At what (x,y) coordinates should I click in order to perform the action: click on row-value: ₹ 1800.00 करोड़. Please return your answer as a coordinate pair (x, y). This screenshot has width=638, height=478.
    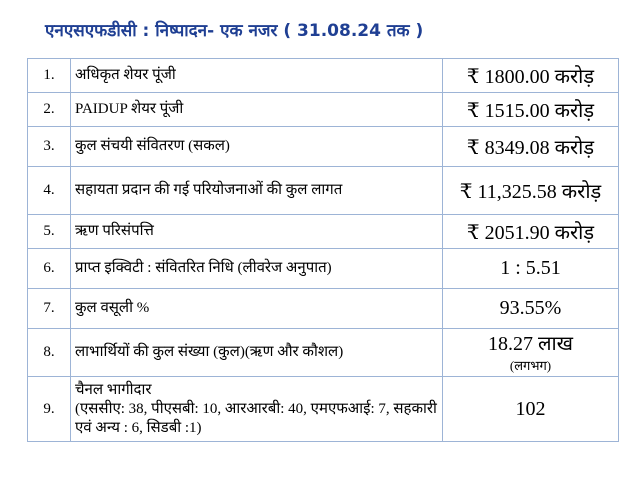
    Looking at the image, I should click on (530, 75).